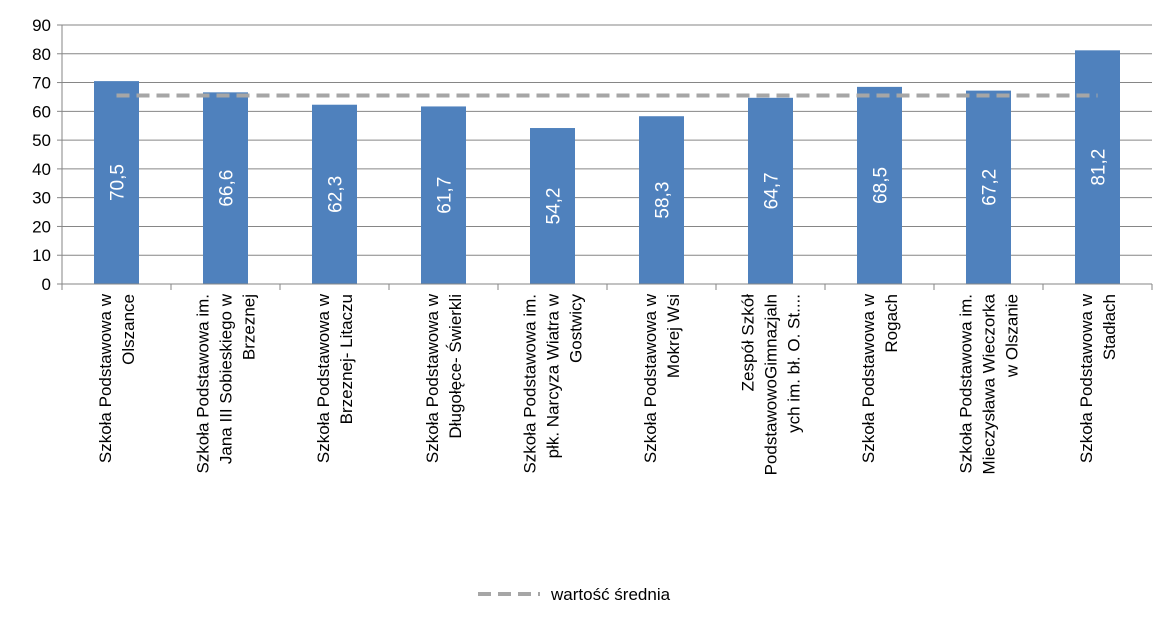  I want to click on data-label: 58,3, so click(663, 200).